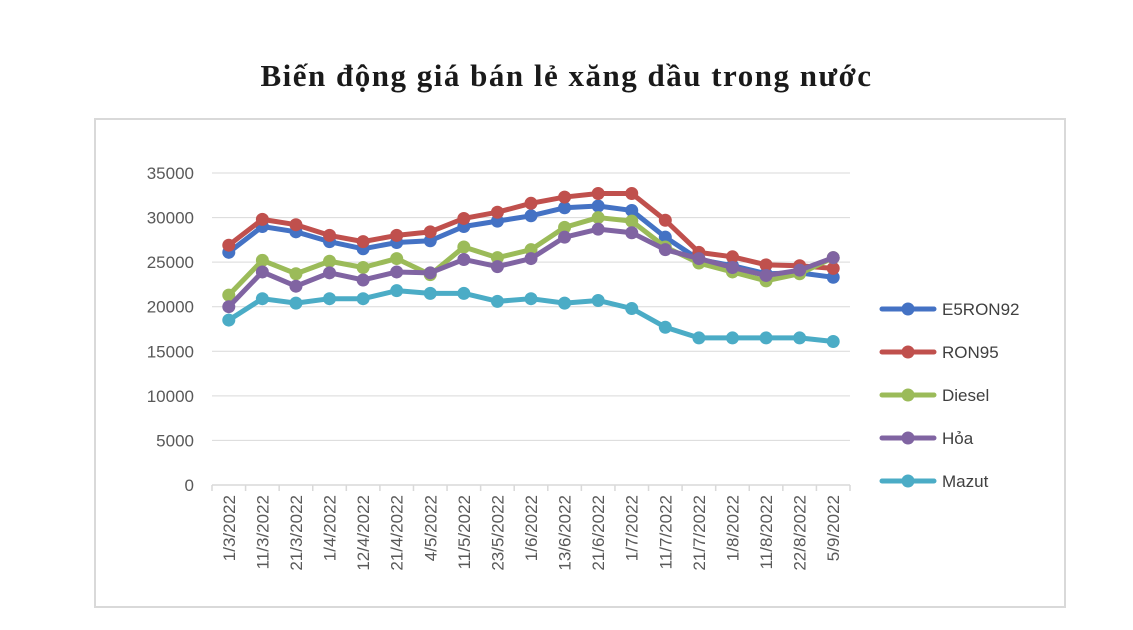 The height and width of the screenshot is (630, 1133). I want to click on x-tick-label: 1/6/2022, so click(531, 528).